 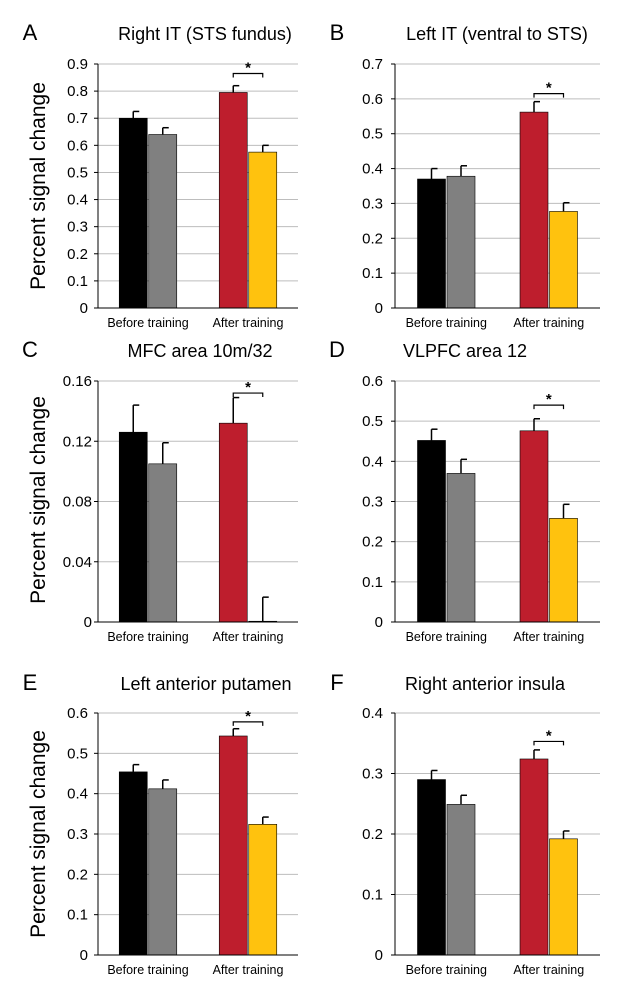 What do you see at coordinates (77, 441) in the screenshot?
I see `y-tick-label: 0.12` at bounding box center [77, 441].